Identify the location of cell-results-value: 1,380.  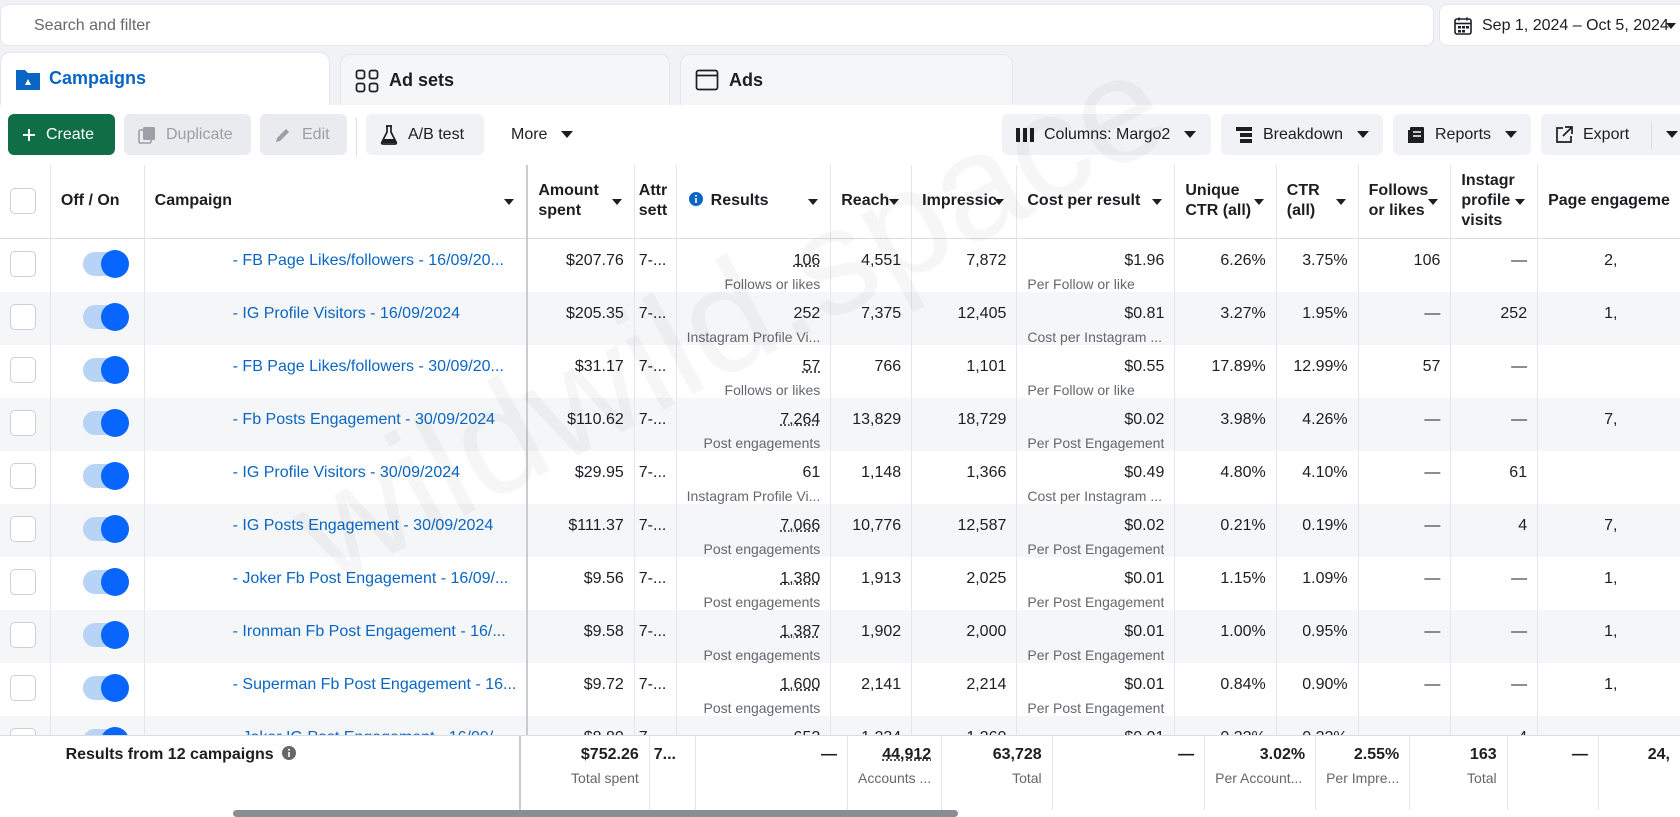
(800, 578).